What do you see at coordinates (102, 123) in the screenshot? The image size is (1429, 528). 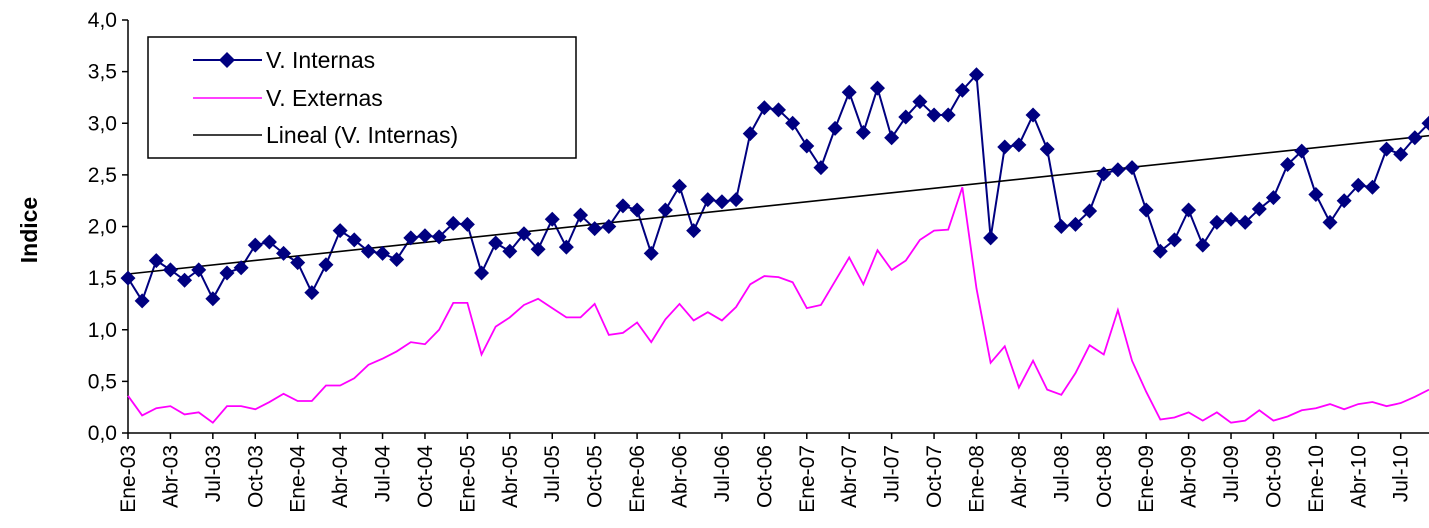 I see `y-tick-label: 3,0` at bounding box center [102, 123].